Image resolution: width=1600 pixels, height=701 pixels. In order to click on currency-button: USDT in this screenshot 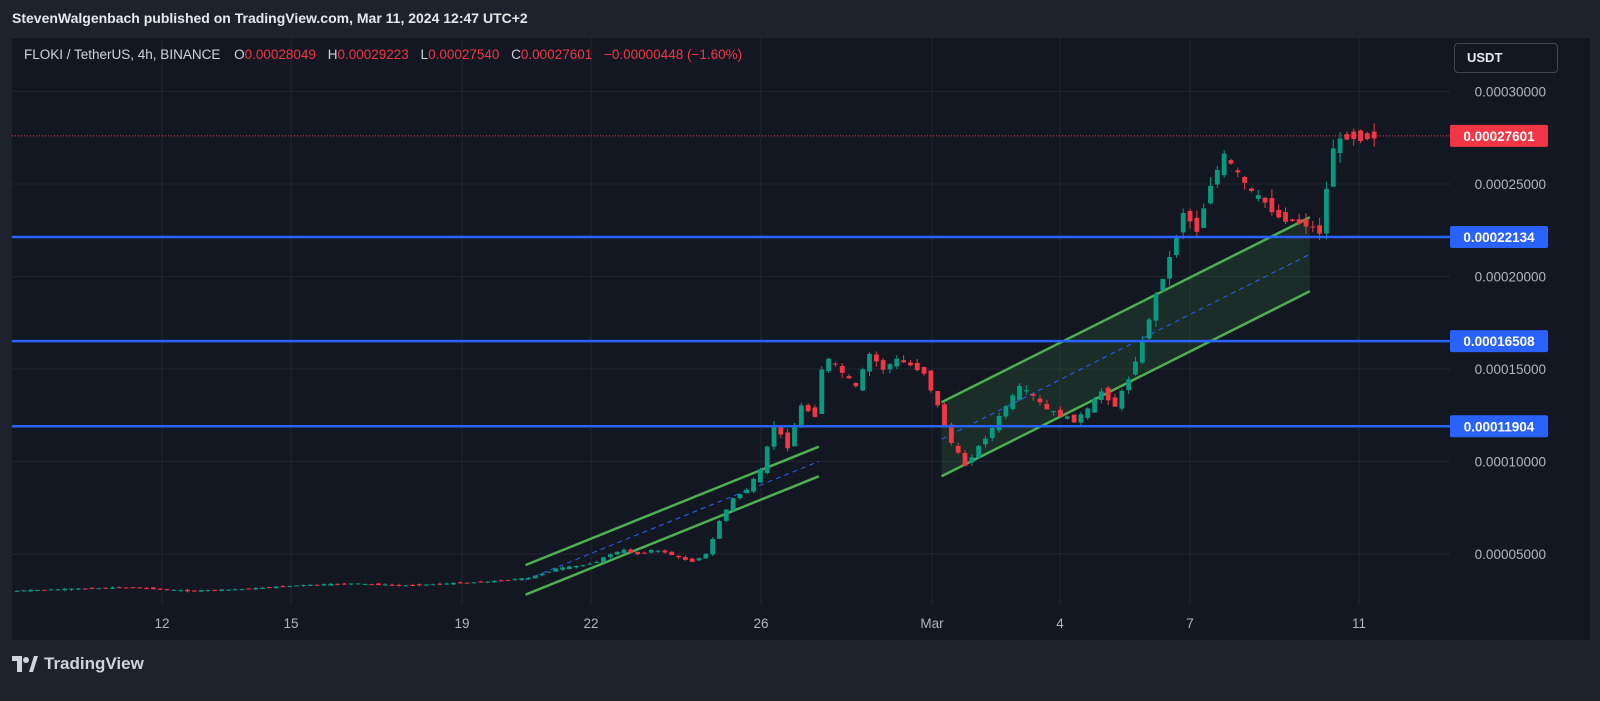, I will do `click(1506, 58)`.